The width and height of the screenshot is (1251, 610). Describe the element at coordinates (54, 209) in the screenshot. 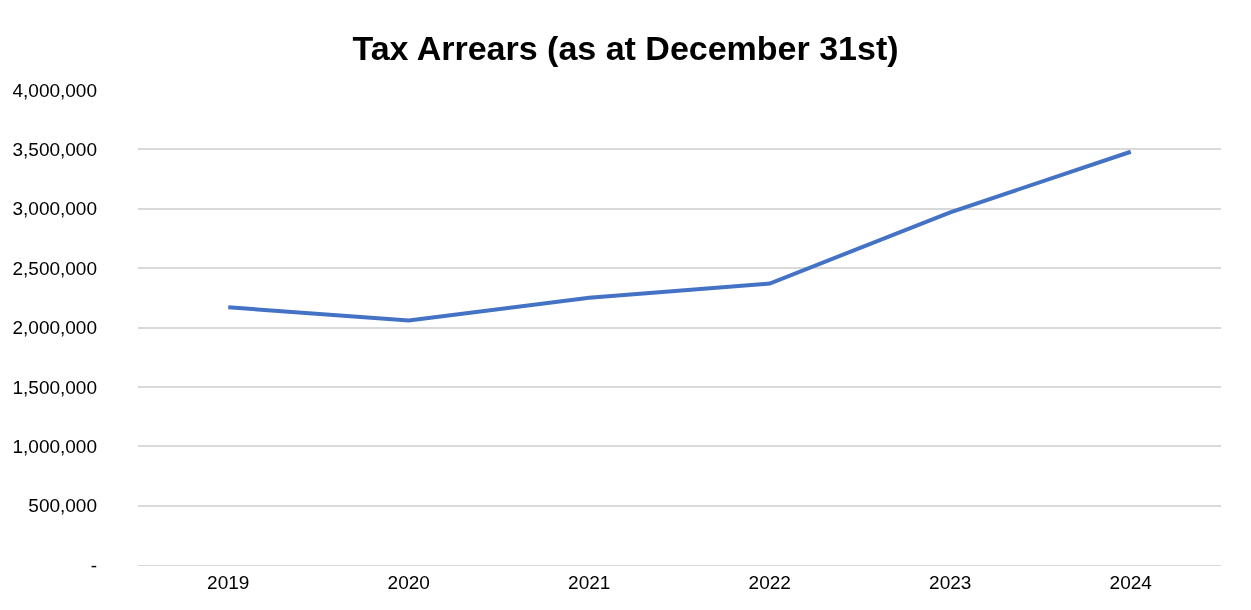

I see `y-tick-label: 3,000,000` at that location.